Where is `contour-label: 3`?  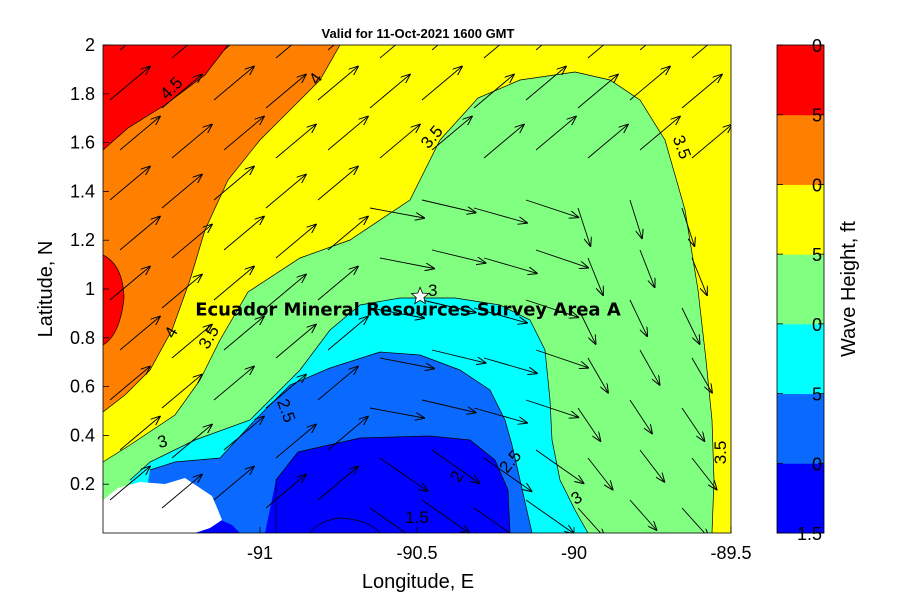
contour-label: 3 is located at coordinates (432, 290).